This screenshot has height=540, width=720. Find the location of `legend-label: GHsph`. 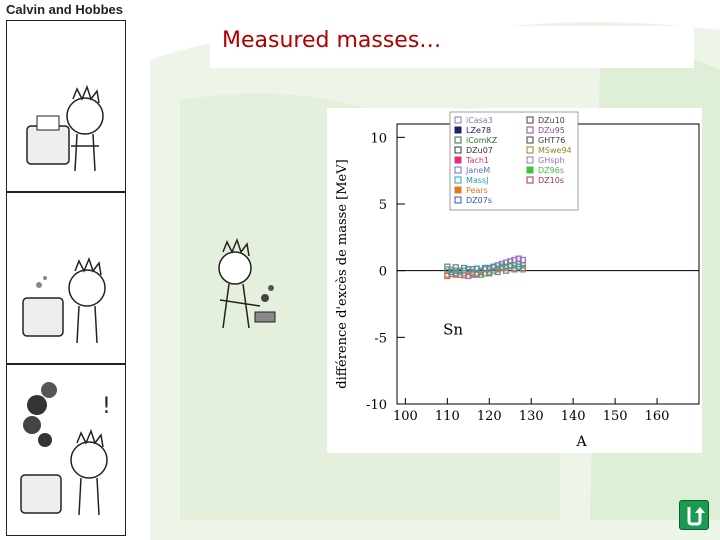

legend-label: GHsph is located at coordinates (551, 160).